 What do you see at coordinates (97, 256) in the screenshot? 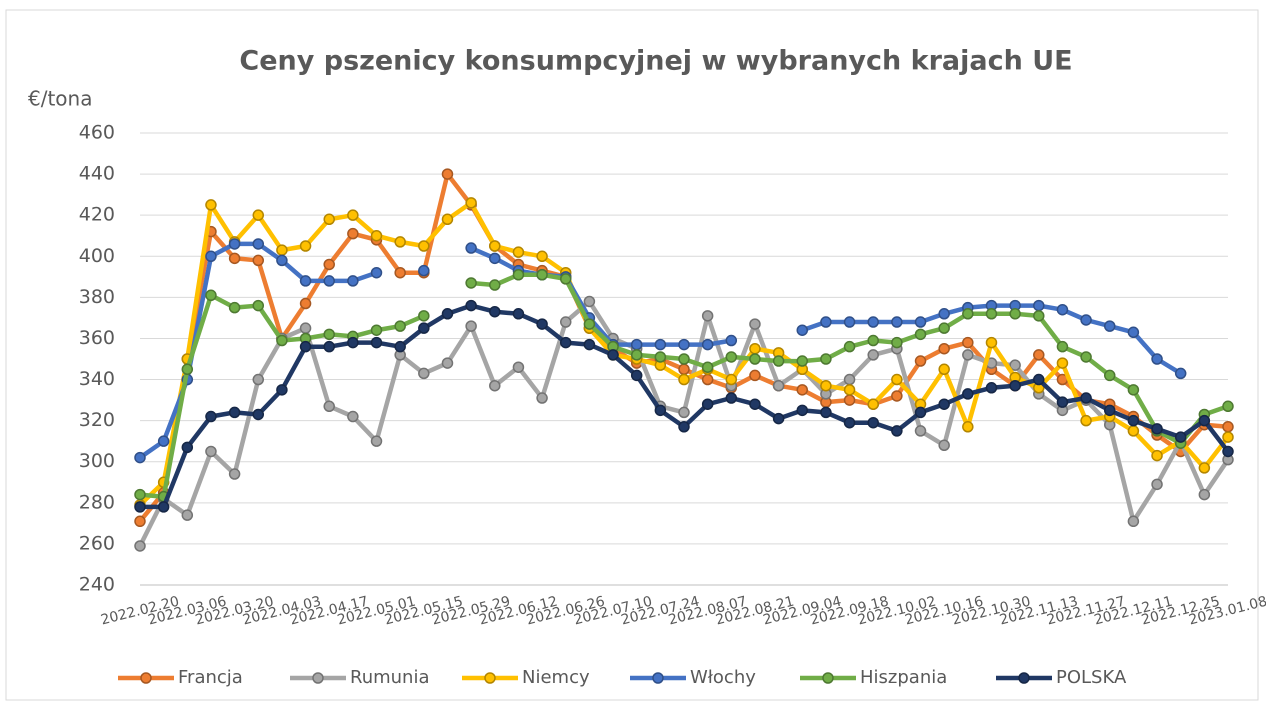
I see `y-tick-label: 400` at bounding box center [97, 256].